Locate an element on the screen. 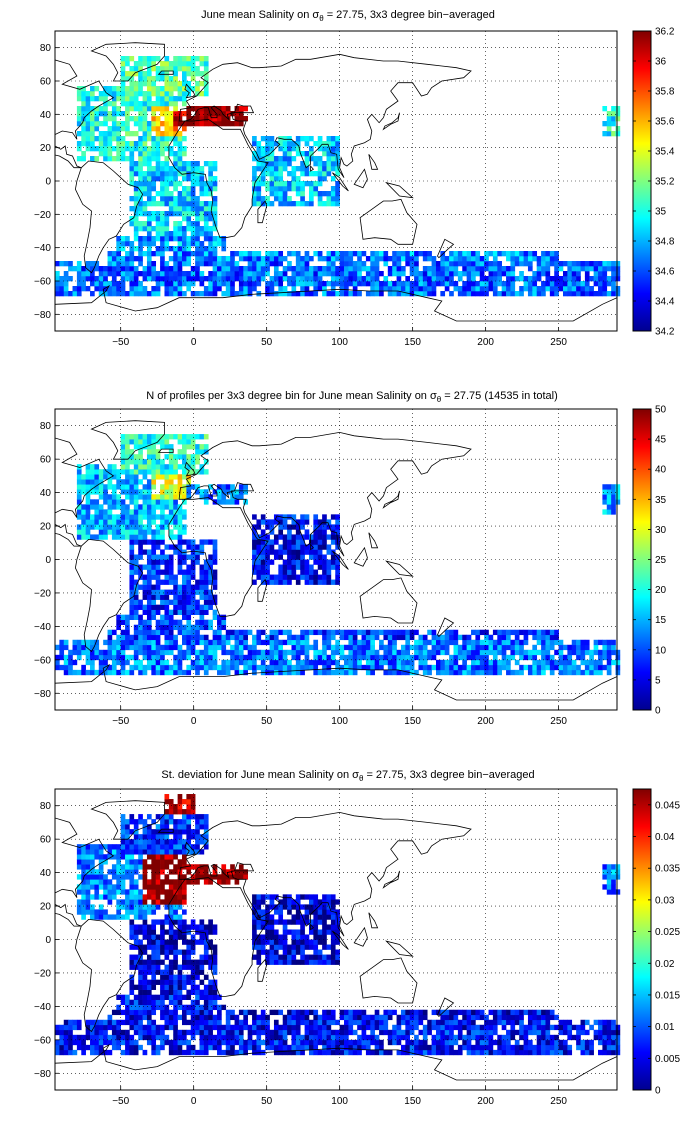 The image size is (696, 1140). x-tick-label: −50 is located at coordinates (120, 721).